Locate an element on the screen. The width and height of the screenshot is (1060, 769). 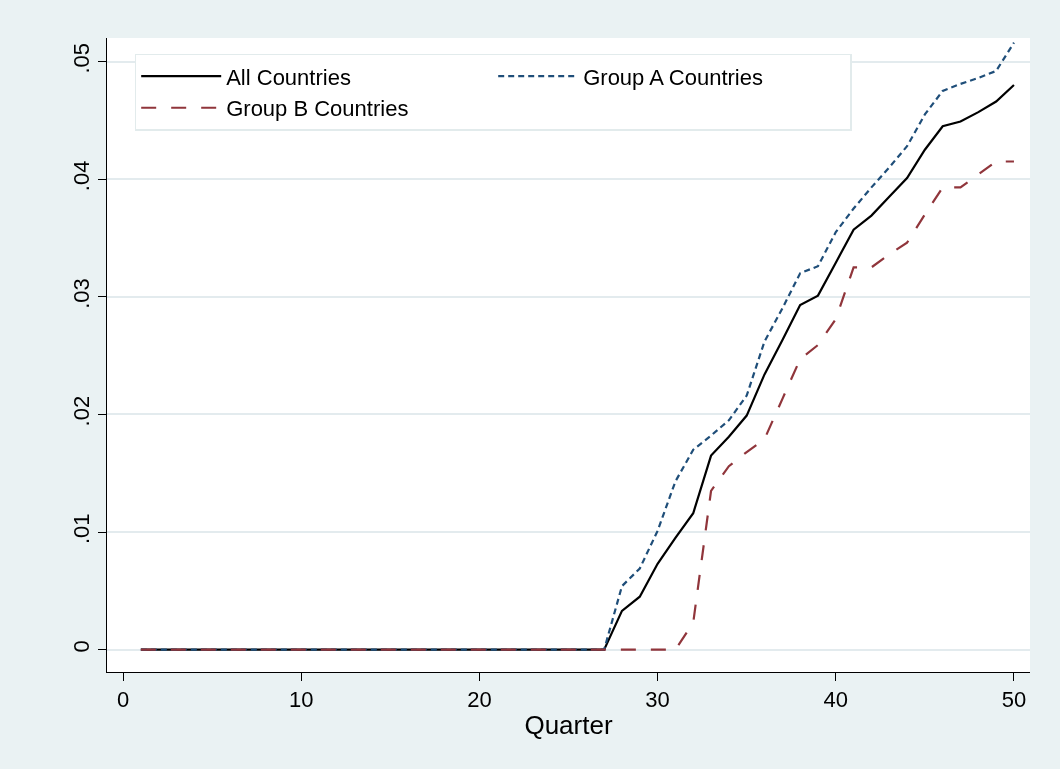
x-axis-title: Quarter is located at coordinates (568, 725).